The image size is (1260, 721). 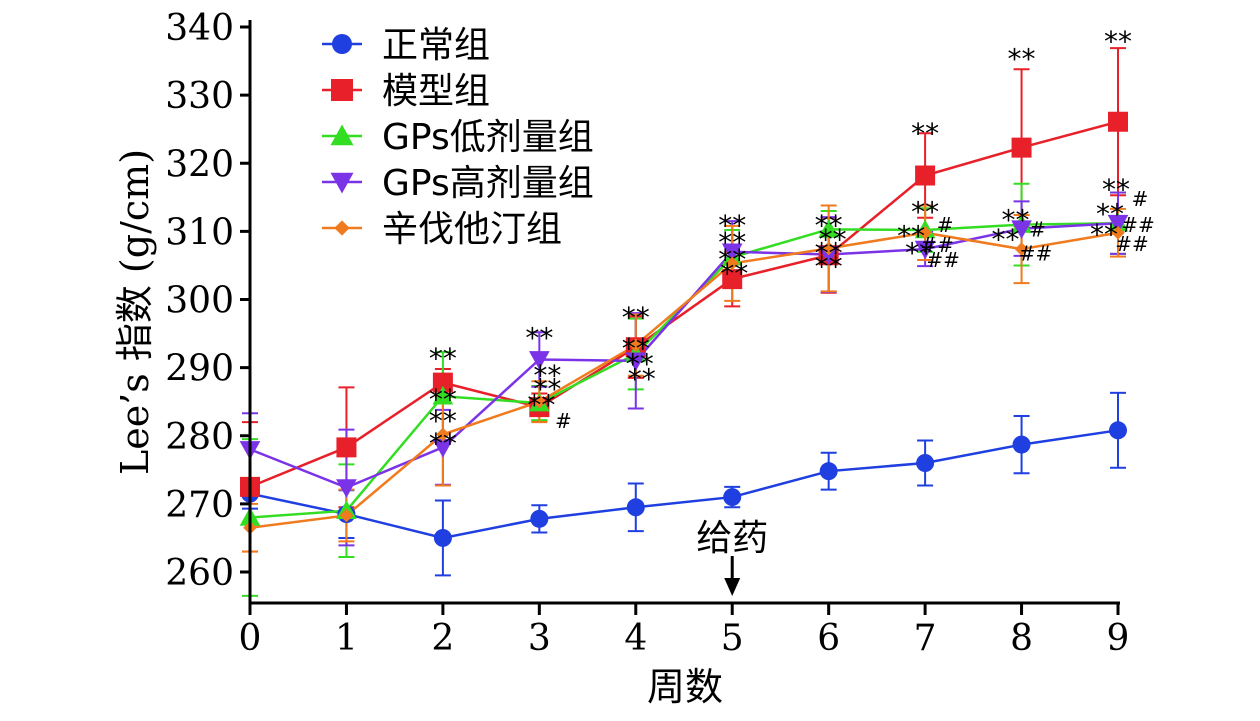 What do you see at coordinates (436, 45) in the screenshot?
I see `legend-label: 正常组` at bounding box center [436, 45].